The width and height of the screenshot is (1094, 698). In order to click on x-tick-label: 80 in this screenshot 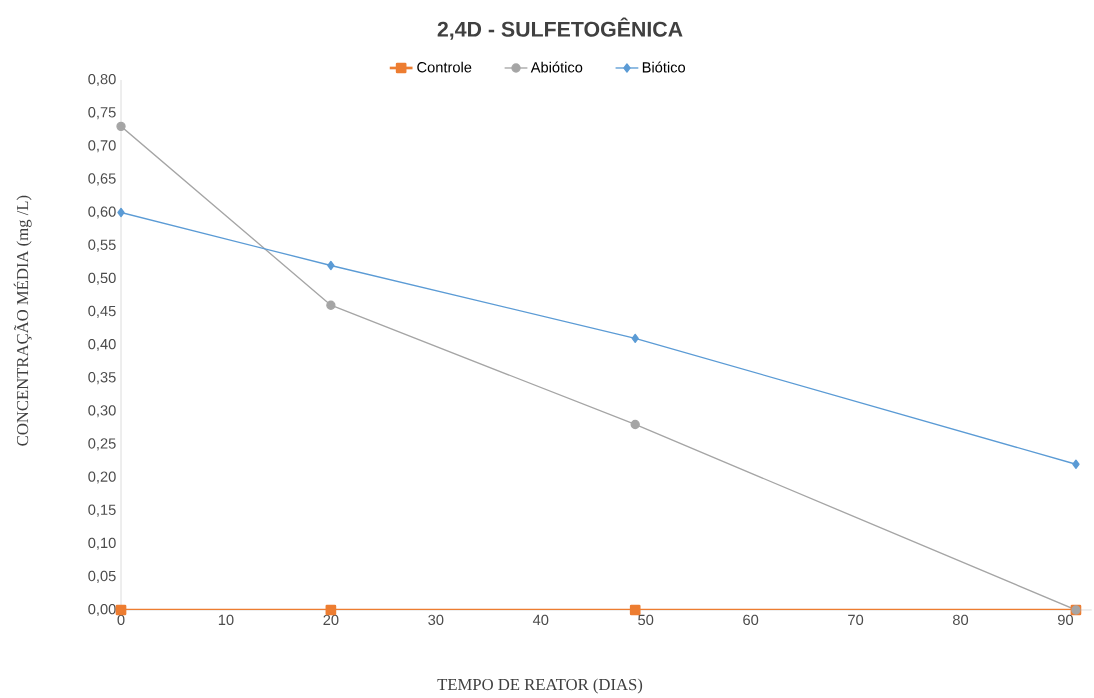, I will do `click(960, 620)`.